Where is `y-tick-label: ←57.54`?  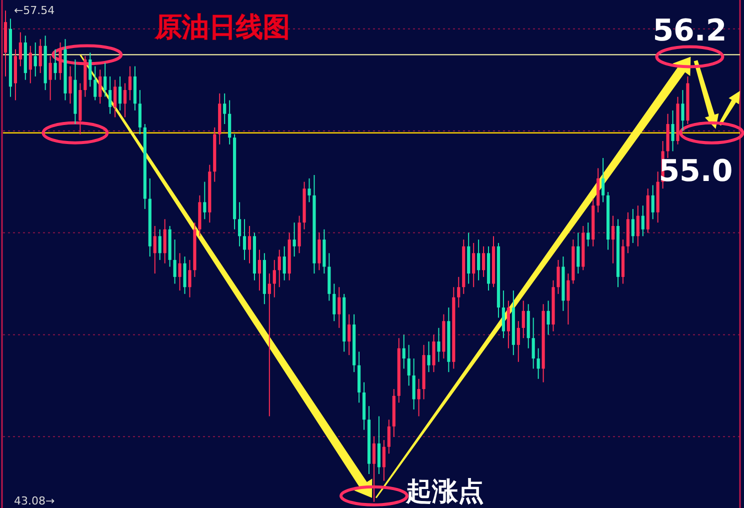
y-tick-label: ←57.54 is located at coordinates (34, 11).